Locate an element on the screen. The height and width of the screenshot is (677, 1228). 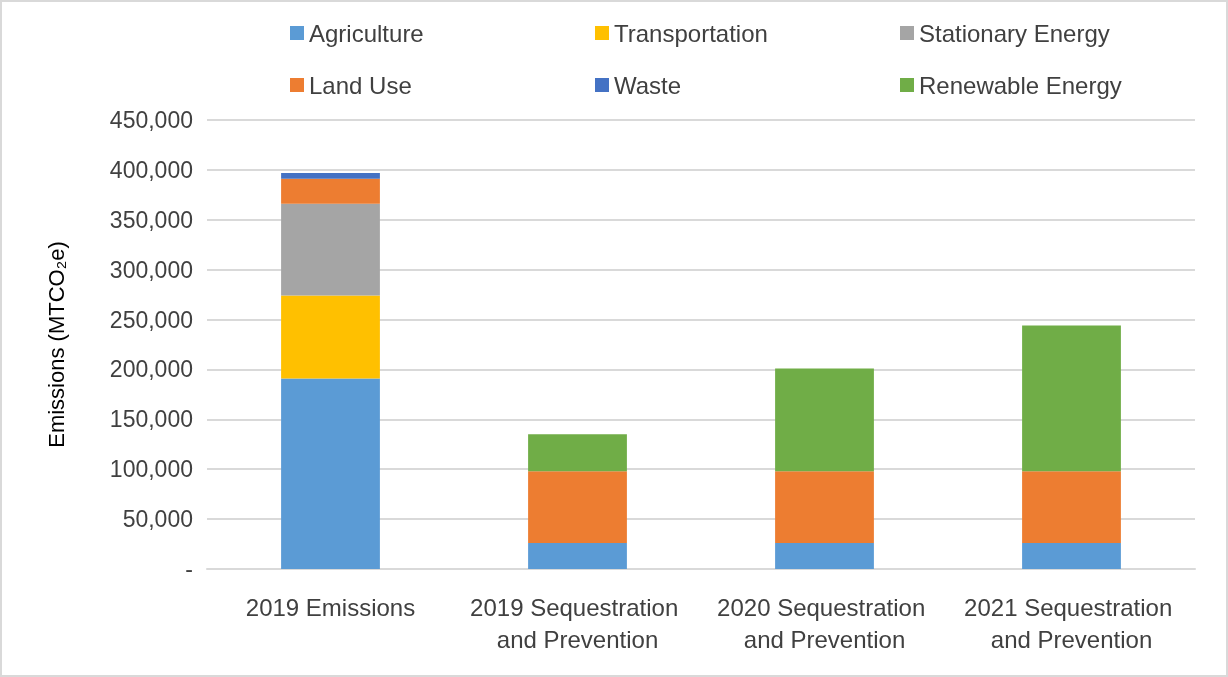
y-tick-label: 150,000 is located at coordinates (151, 419).